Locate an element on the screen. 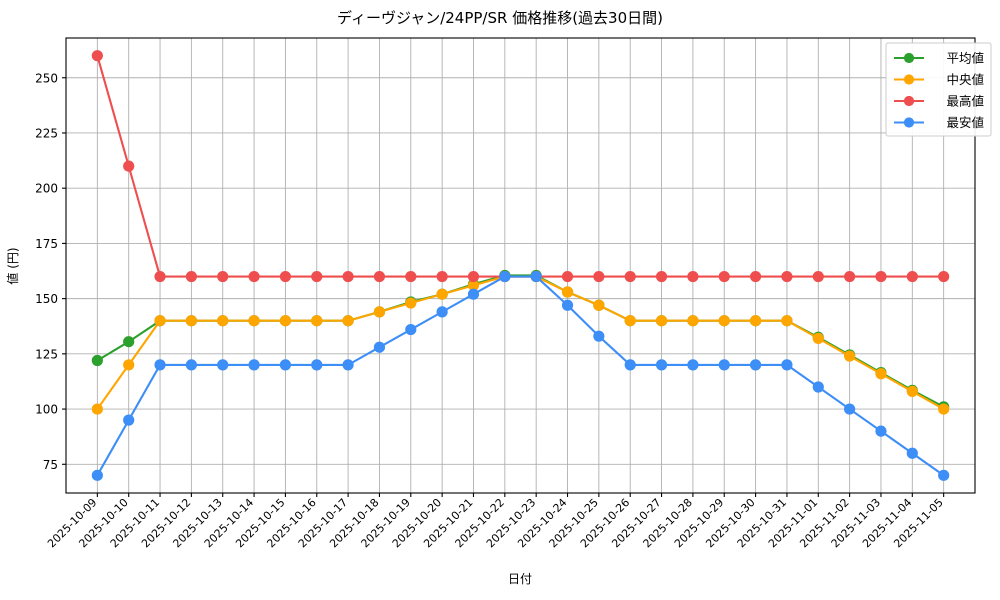  legend-entry-3: 最高値 is located at coordinates (939, 101).